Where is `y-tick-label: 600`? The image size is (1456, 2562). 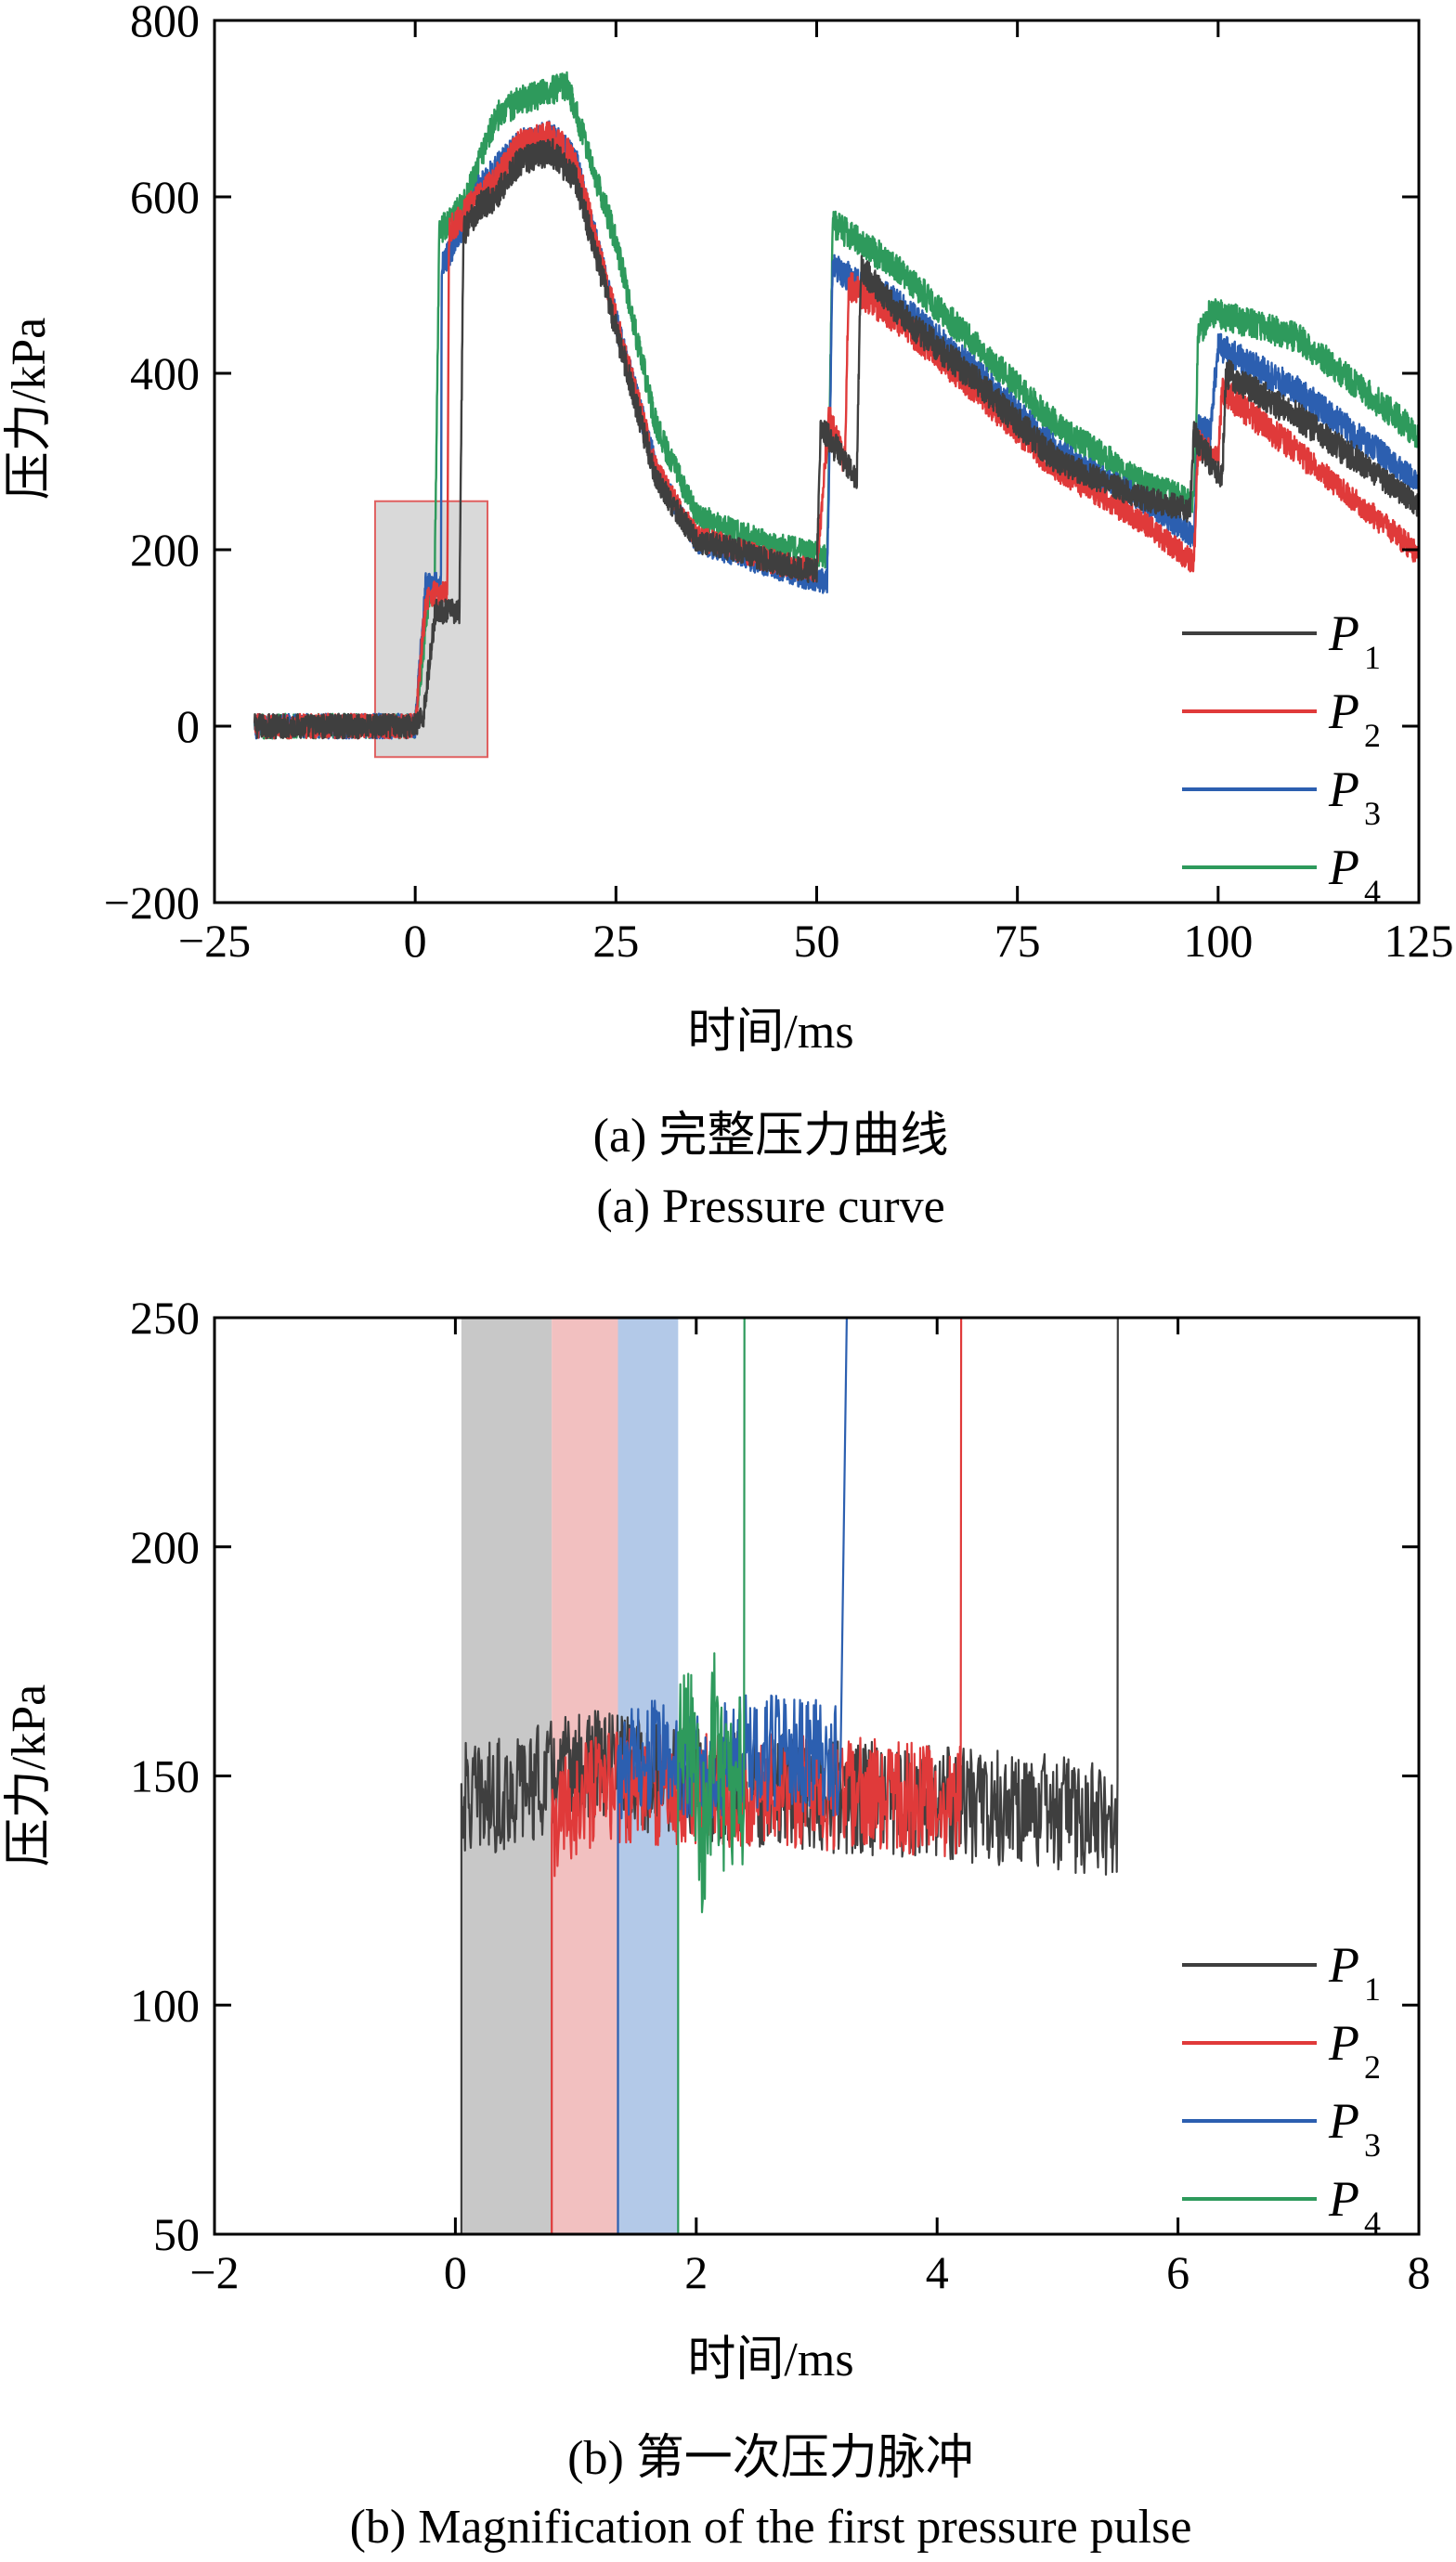 y-tick-label: 600 is located at coordinates (165, 197).